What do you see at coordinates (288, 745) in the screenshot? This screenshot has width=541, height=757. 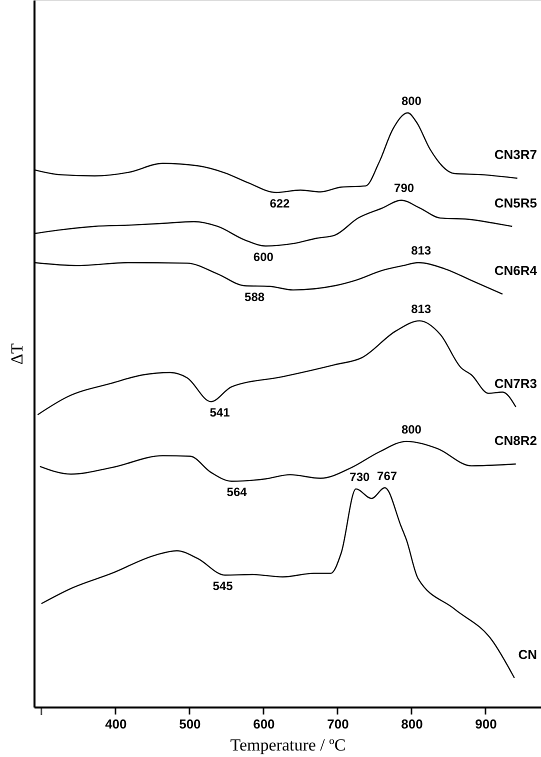 I see `x-axis-title: Temperature / ºC` at bounding box center [288, 745].